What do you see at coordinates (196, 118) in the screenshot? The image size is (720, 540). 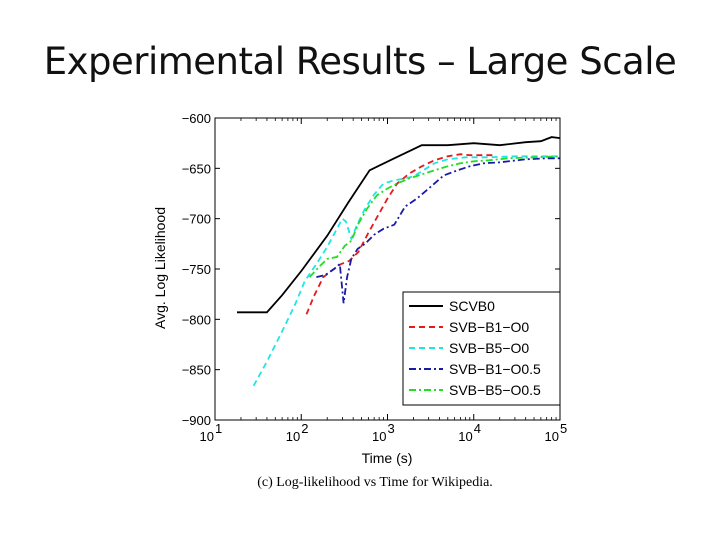 I see `y-tick-label: −600` at bounding box center [196, 118].